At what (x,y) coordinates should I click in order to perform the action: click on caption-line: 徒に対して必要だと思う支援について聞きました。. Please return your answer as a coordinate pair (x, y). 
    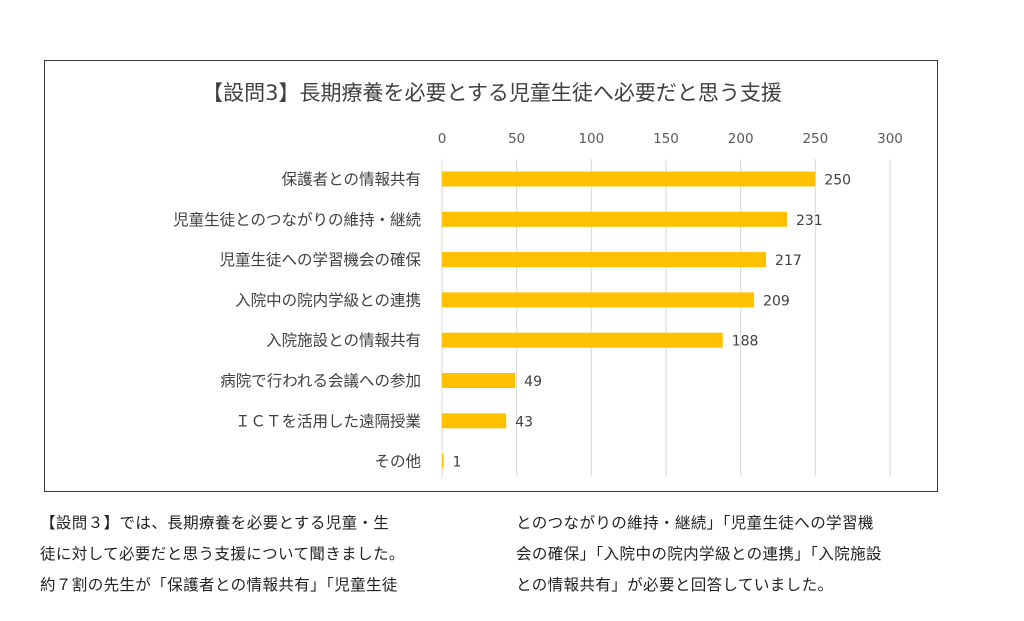
    Looking at the image, I should click on (222, 554).